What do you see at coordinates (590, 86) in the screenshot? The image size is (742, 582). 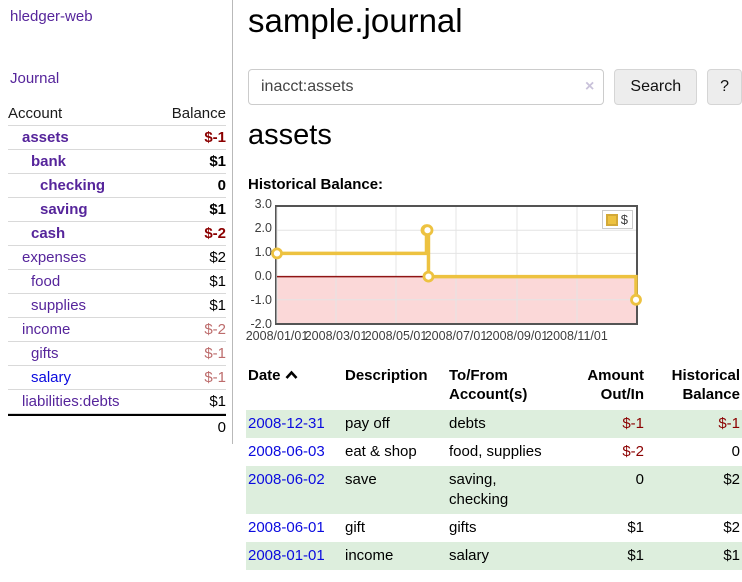 I see `clear-search-icon: ×` at bounding box center [590, 86].